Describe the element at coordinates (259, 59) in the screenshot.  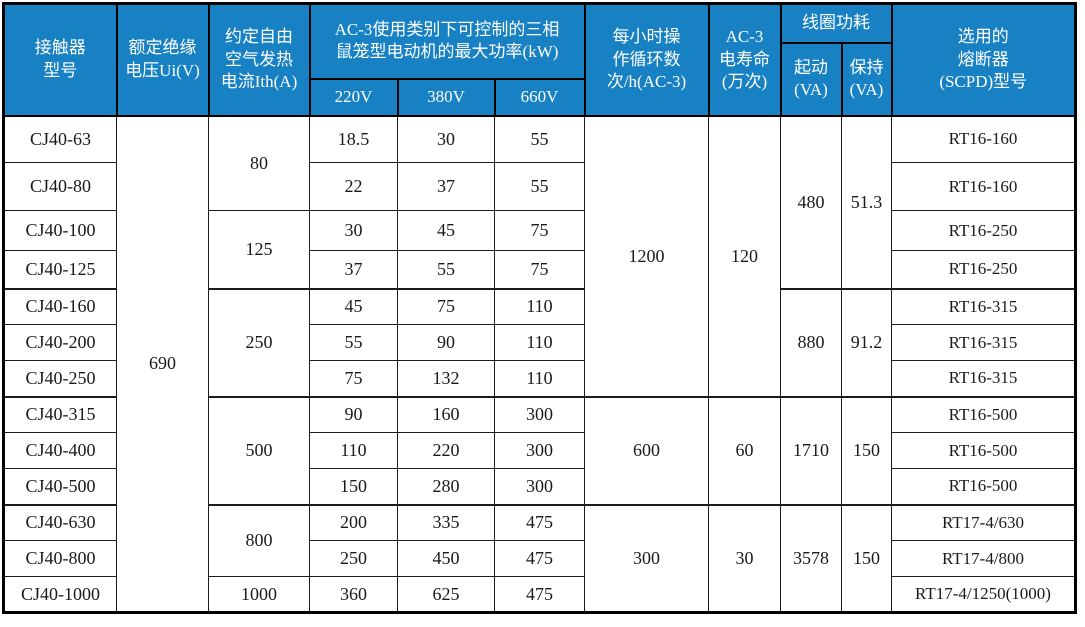
I see `header-thermal-current: 约定自由 空气发热 电流Ith(A)` at that location.